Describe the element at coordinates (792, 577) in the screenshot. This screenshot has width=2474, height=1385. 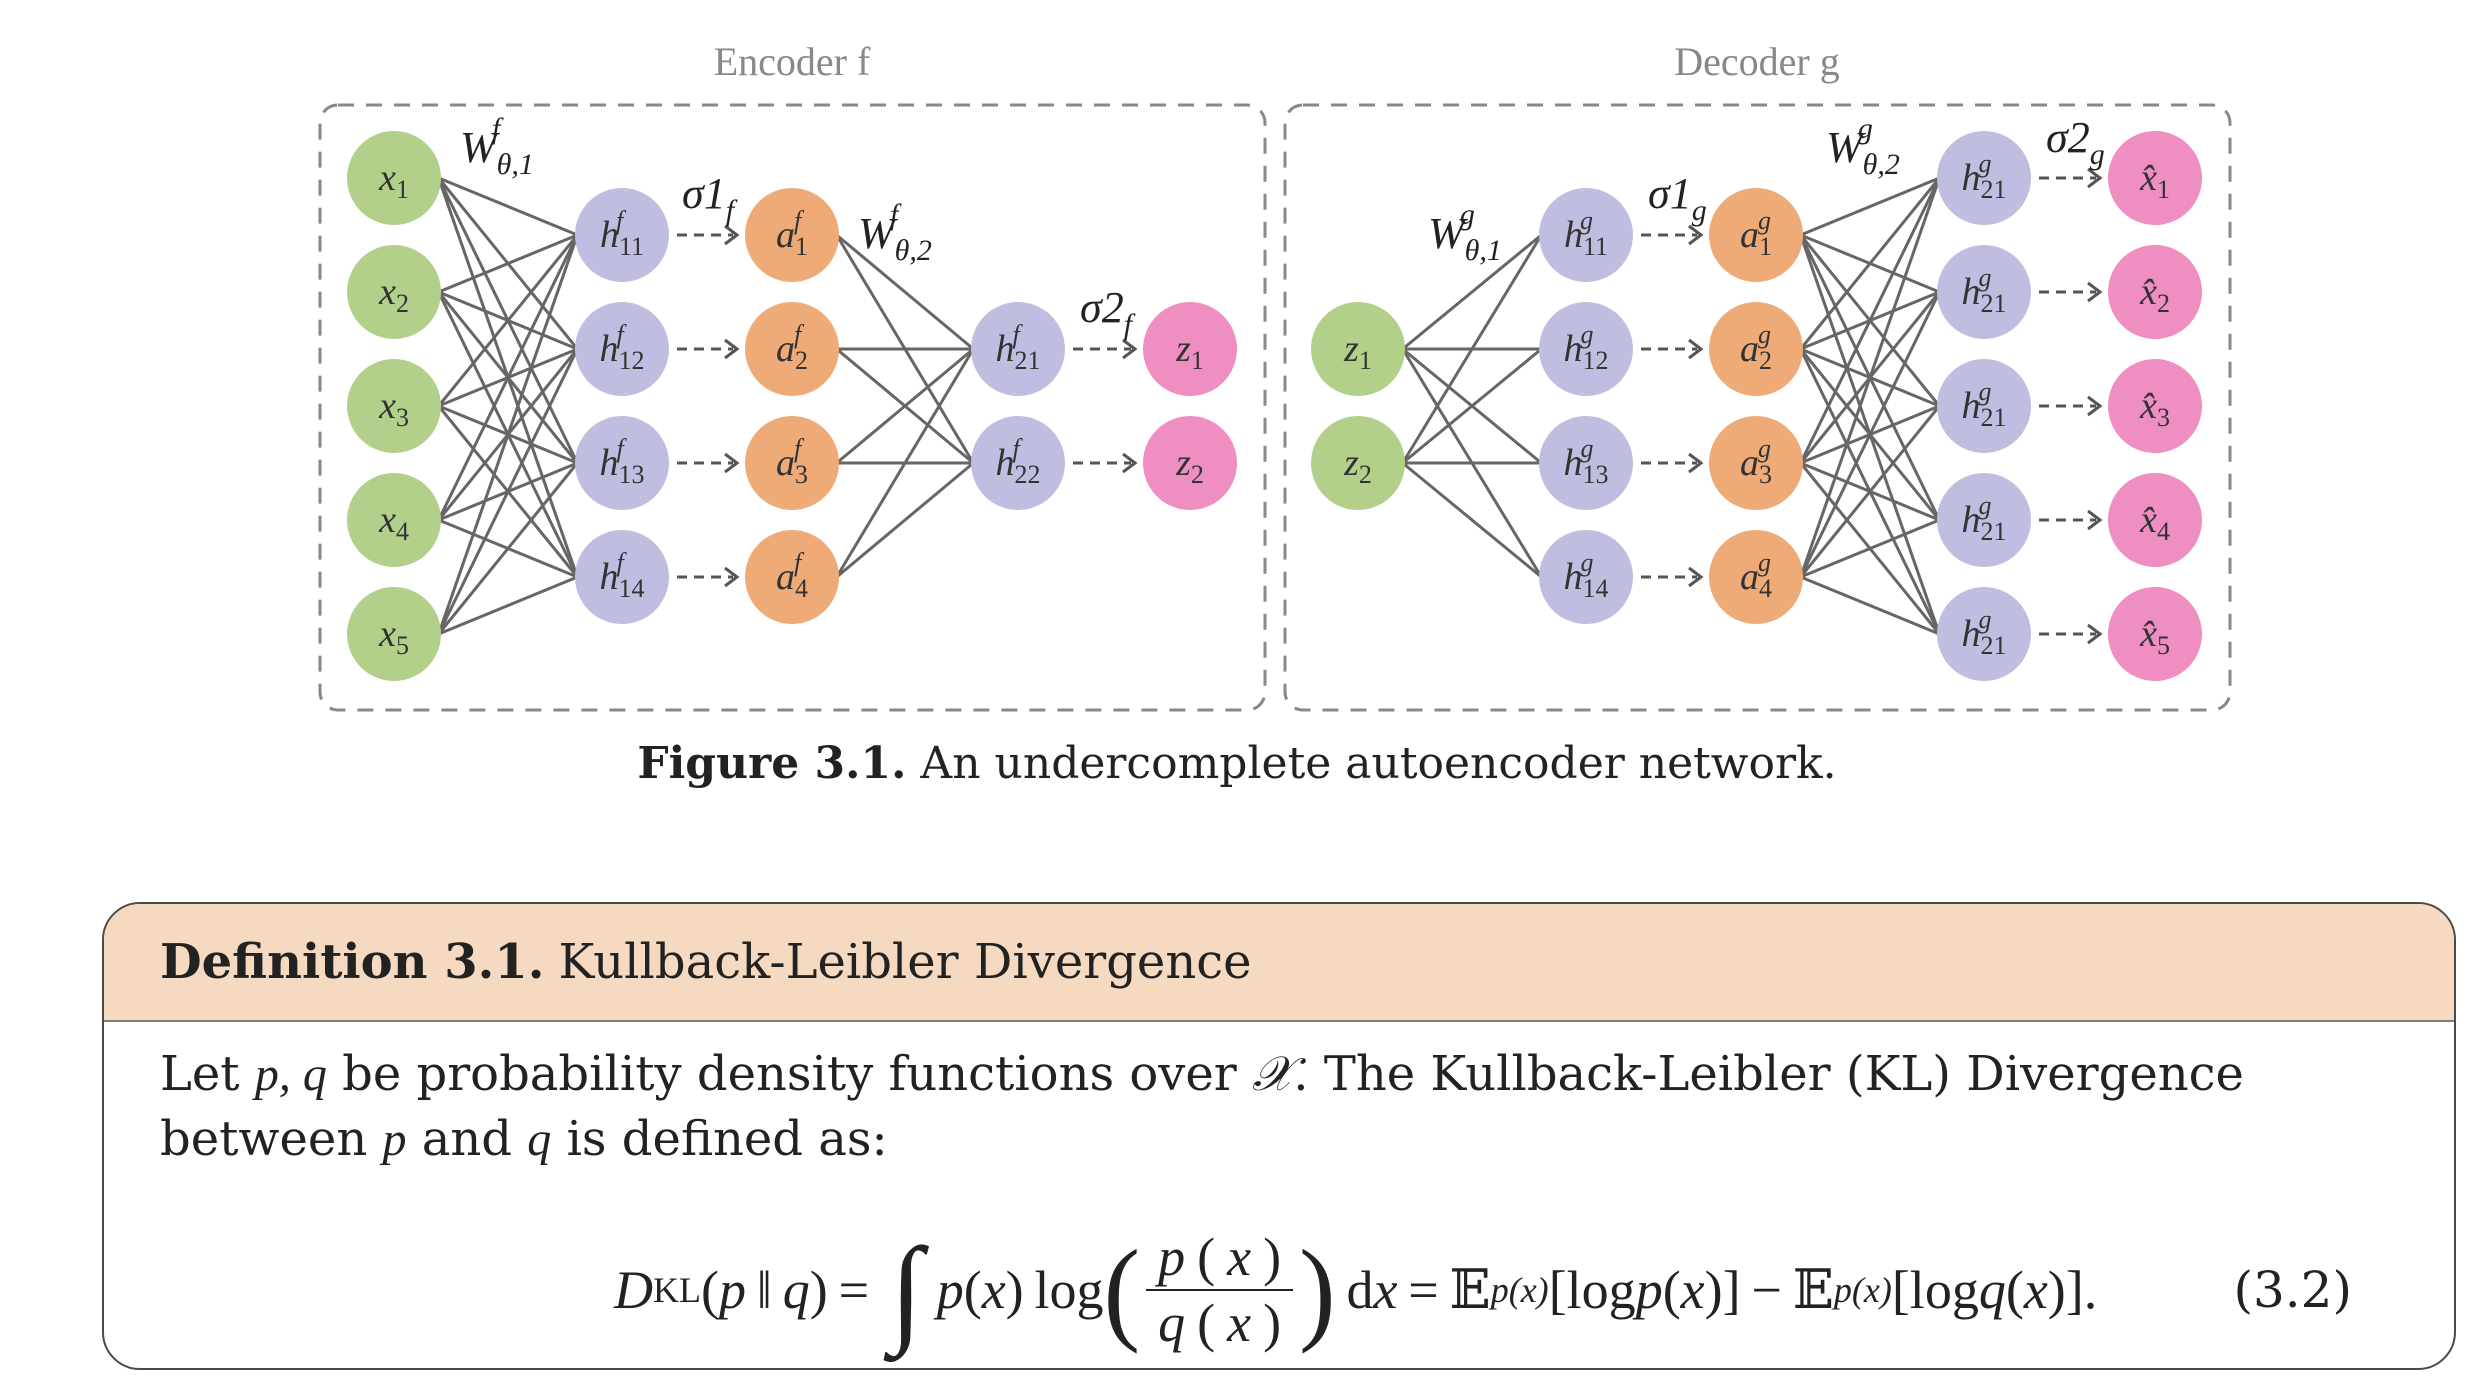
I see `encoder-act1-node-4: a4f` at that location.